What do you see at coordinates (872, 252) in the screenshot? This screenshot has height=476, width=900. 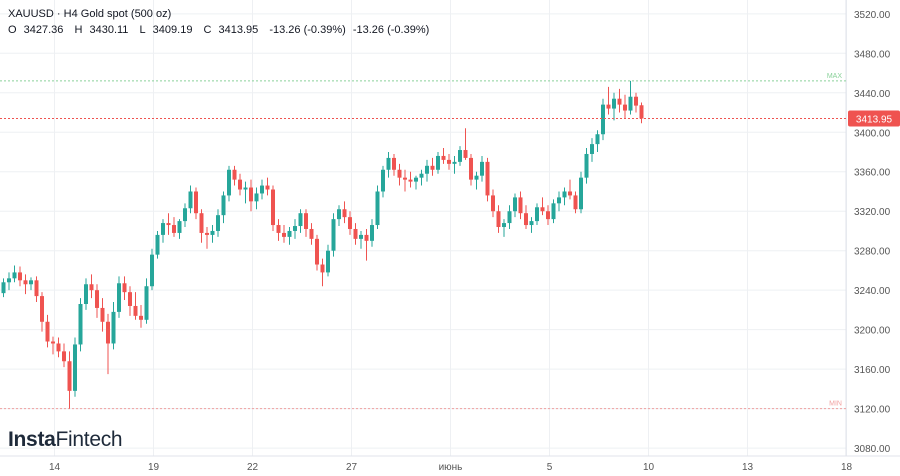 I see `price-tick-label: 3280.00` at bounding box center [872, 252].